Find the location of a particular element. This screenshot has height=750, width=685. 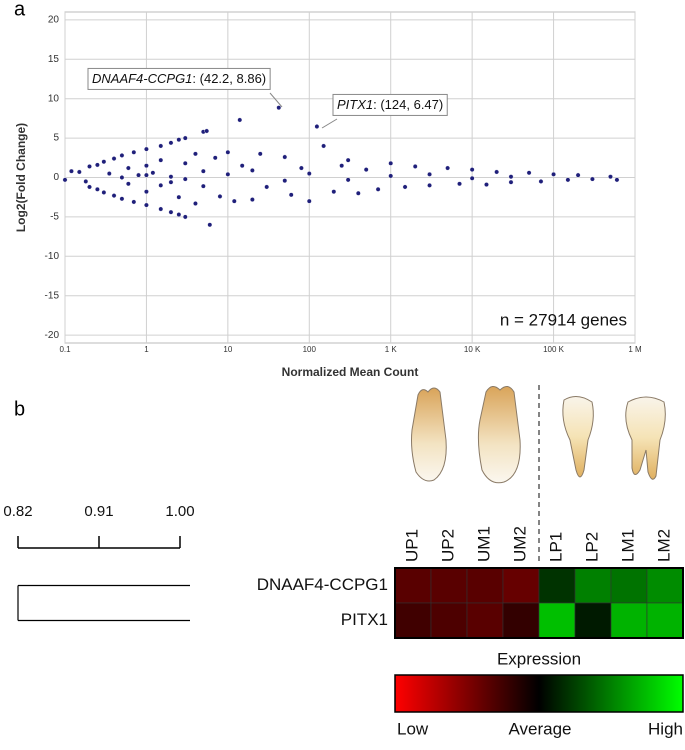

annotation-gene: DNAAF4-CCPG1 is located at coordinates (142, 78).